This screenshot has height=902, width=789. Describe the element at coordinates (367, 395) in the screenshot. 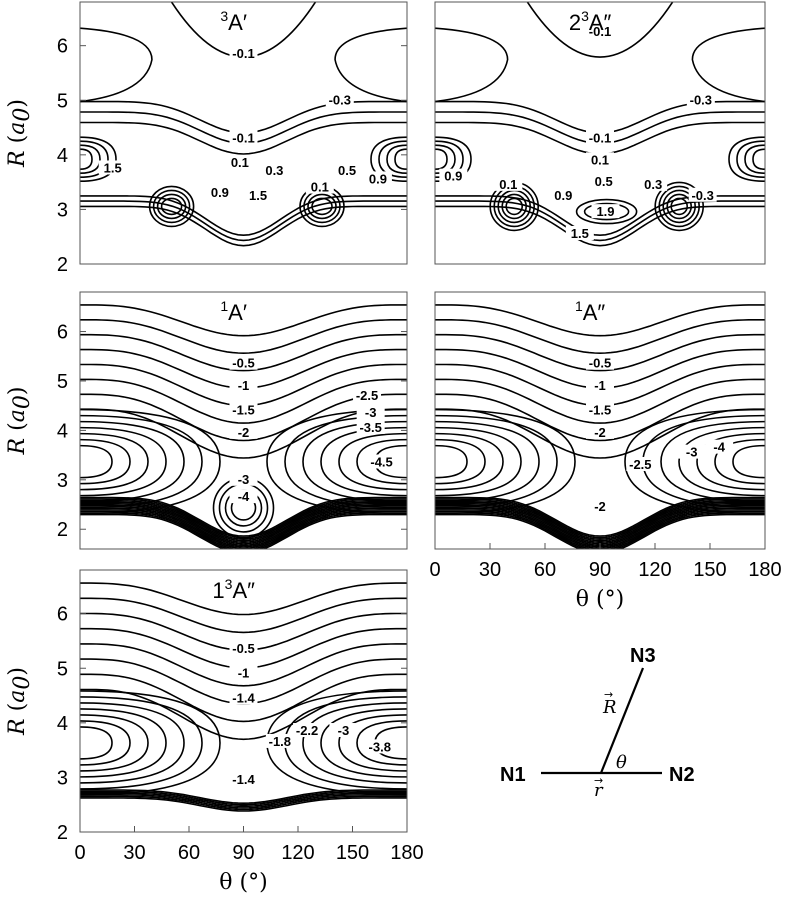

I see `panel-3-contour-label: -2.5` at that location.